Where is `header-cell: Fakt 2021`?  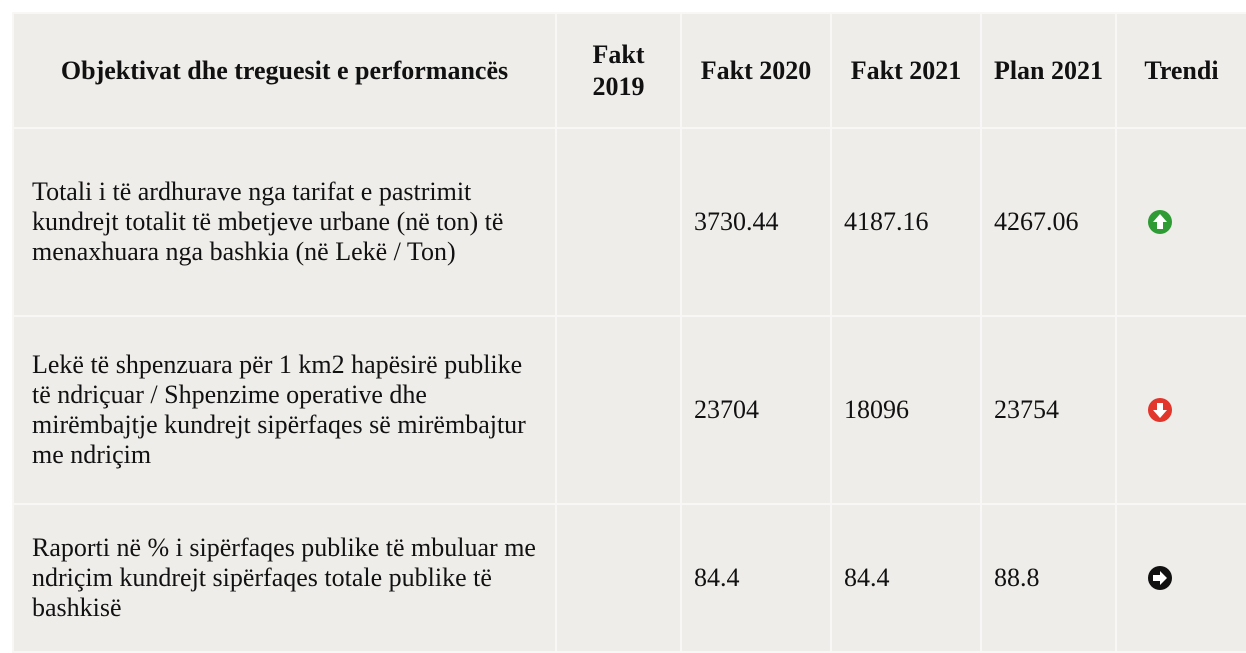 header-cell: Fakt 2021 is located at coordinates (906, 70).